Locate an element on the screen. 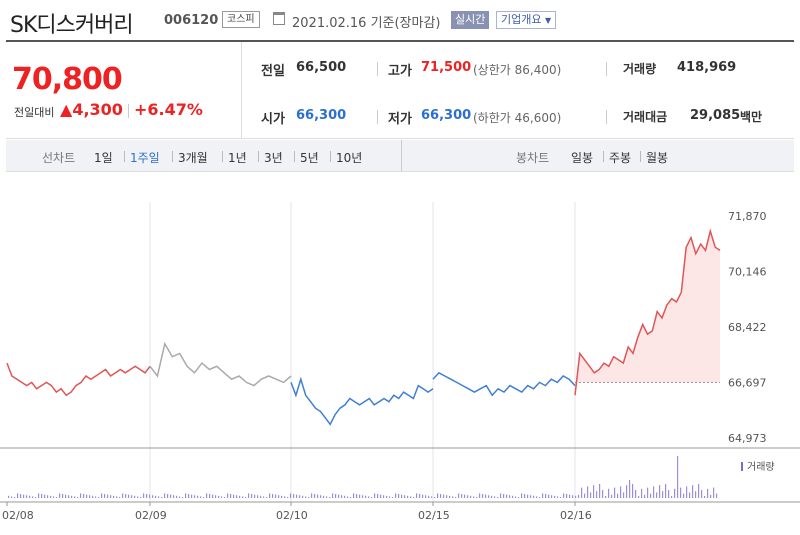  divider is located at coordinates (606, 69).